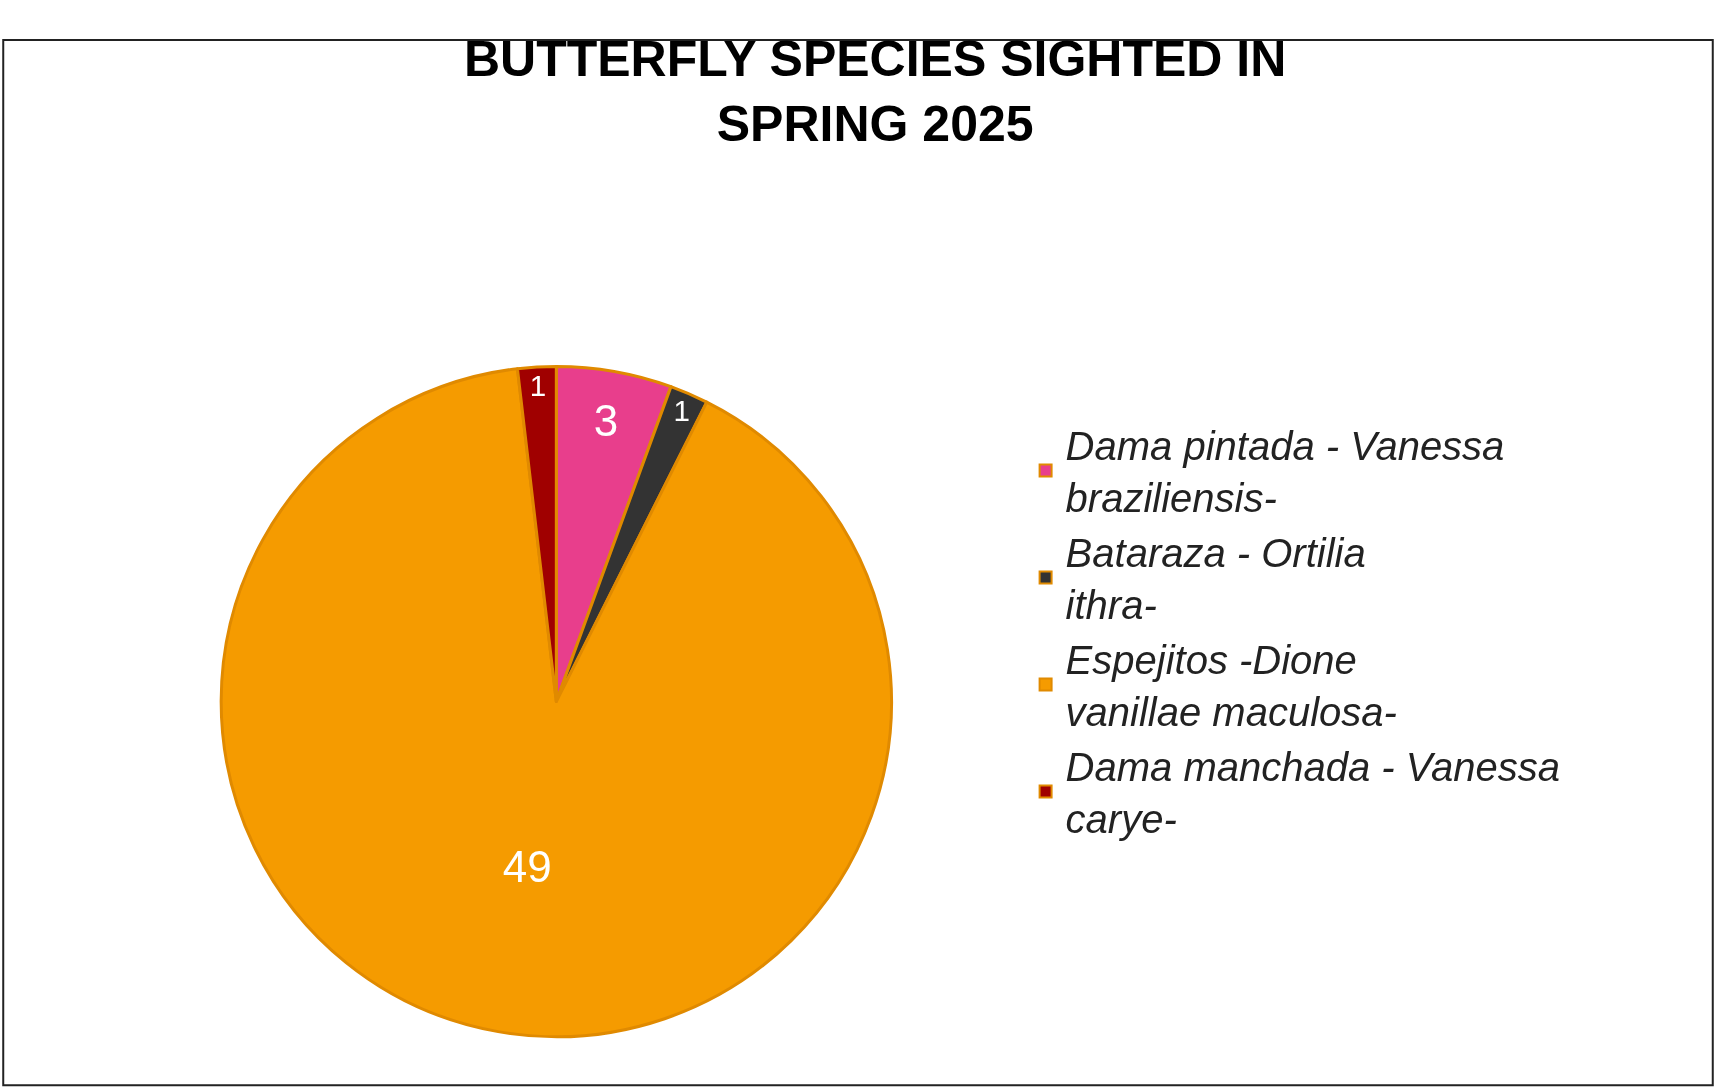  Describe the element at coordinates (875, 92) in the screenshot. I see `chart-title: BUTTERFLY SPECIES SIGHTED IN SPRING 2025` at that location.